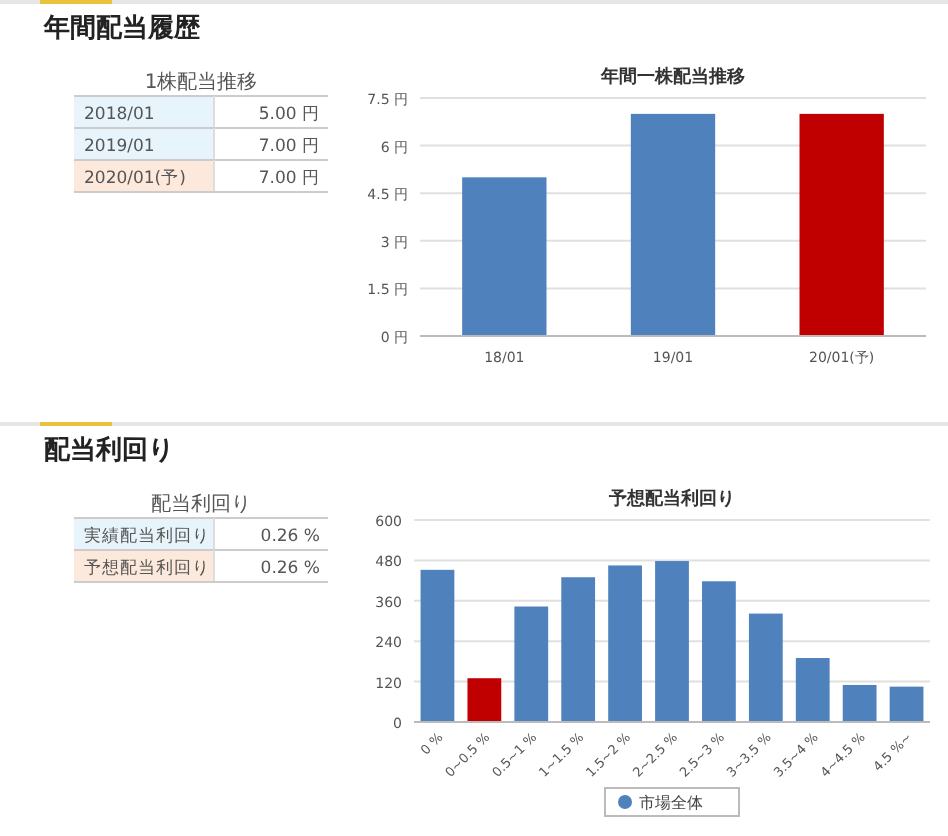 This screenshot has width=948, height=836. I want to click on text: 1株配当推移, so click(201, 82).